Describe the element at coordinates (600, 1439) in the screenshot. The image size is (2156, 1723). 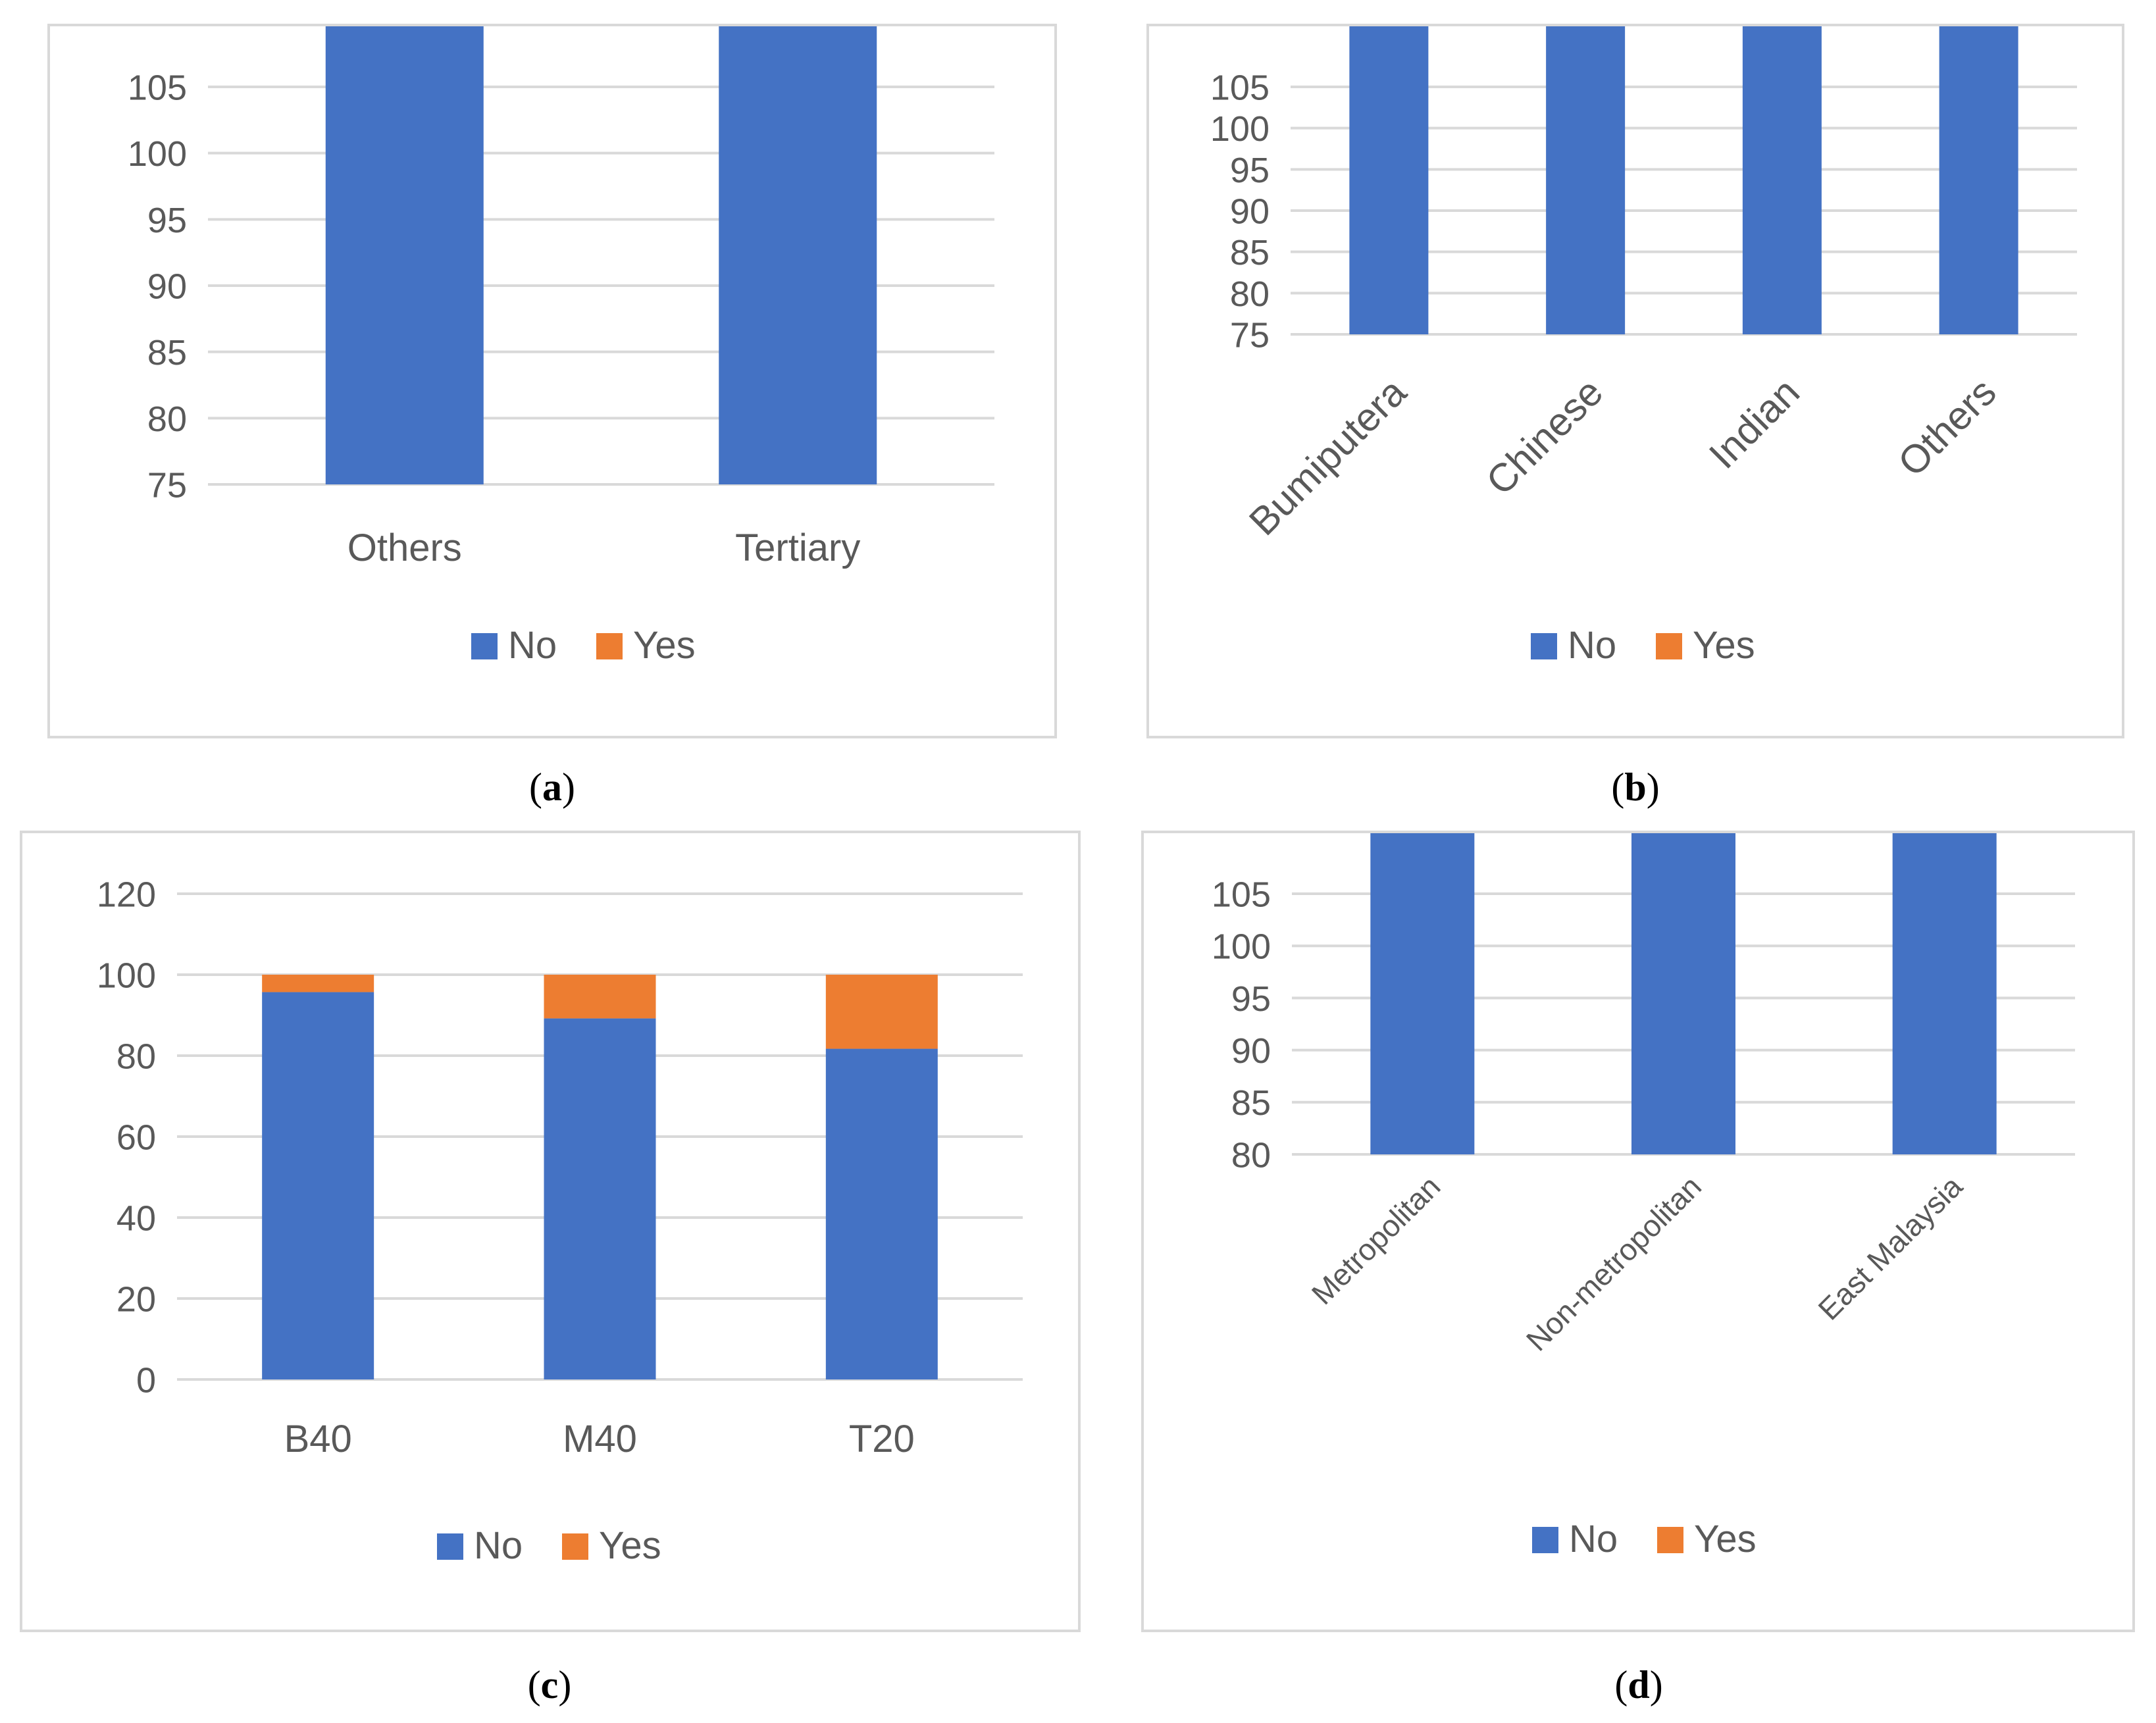
I see `x-category-label: M40` at that location.